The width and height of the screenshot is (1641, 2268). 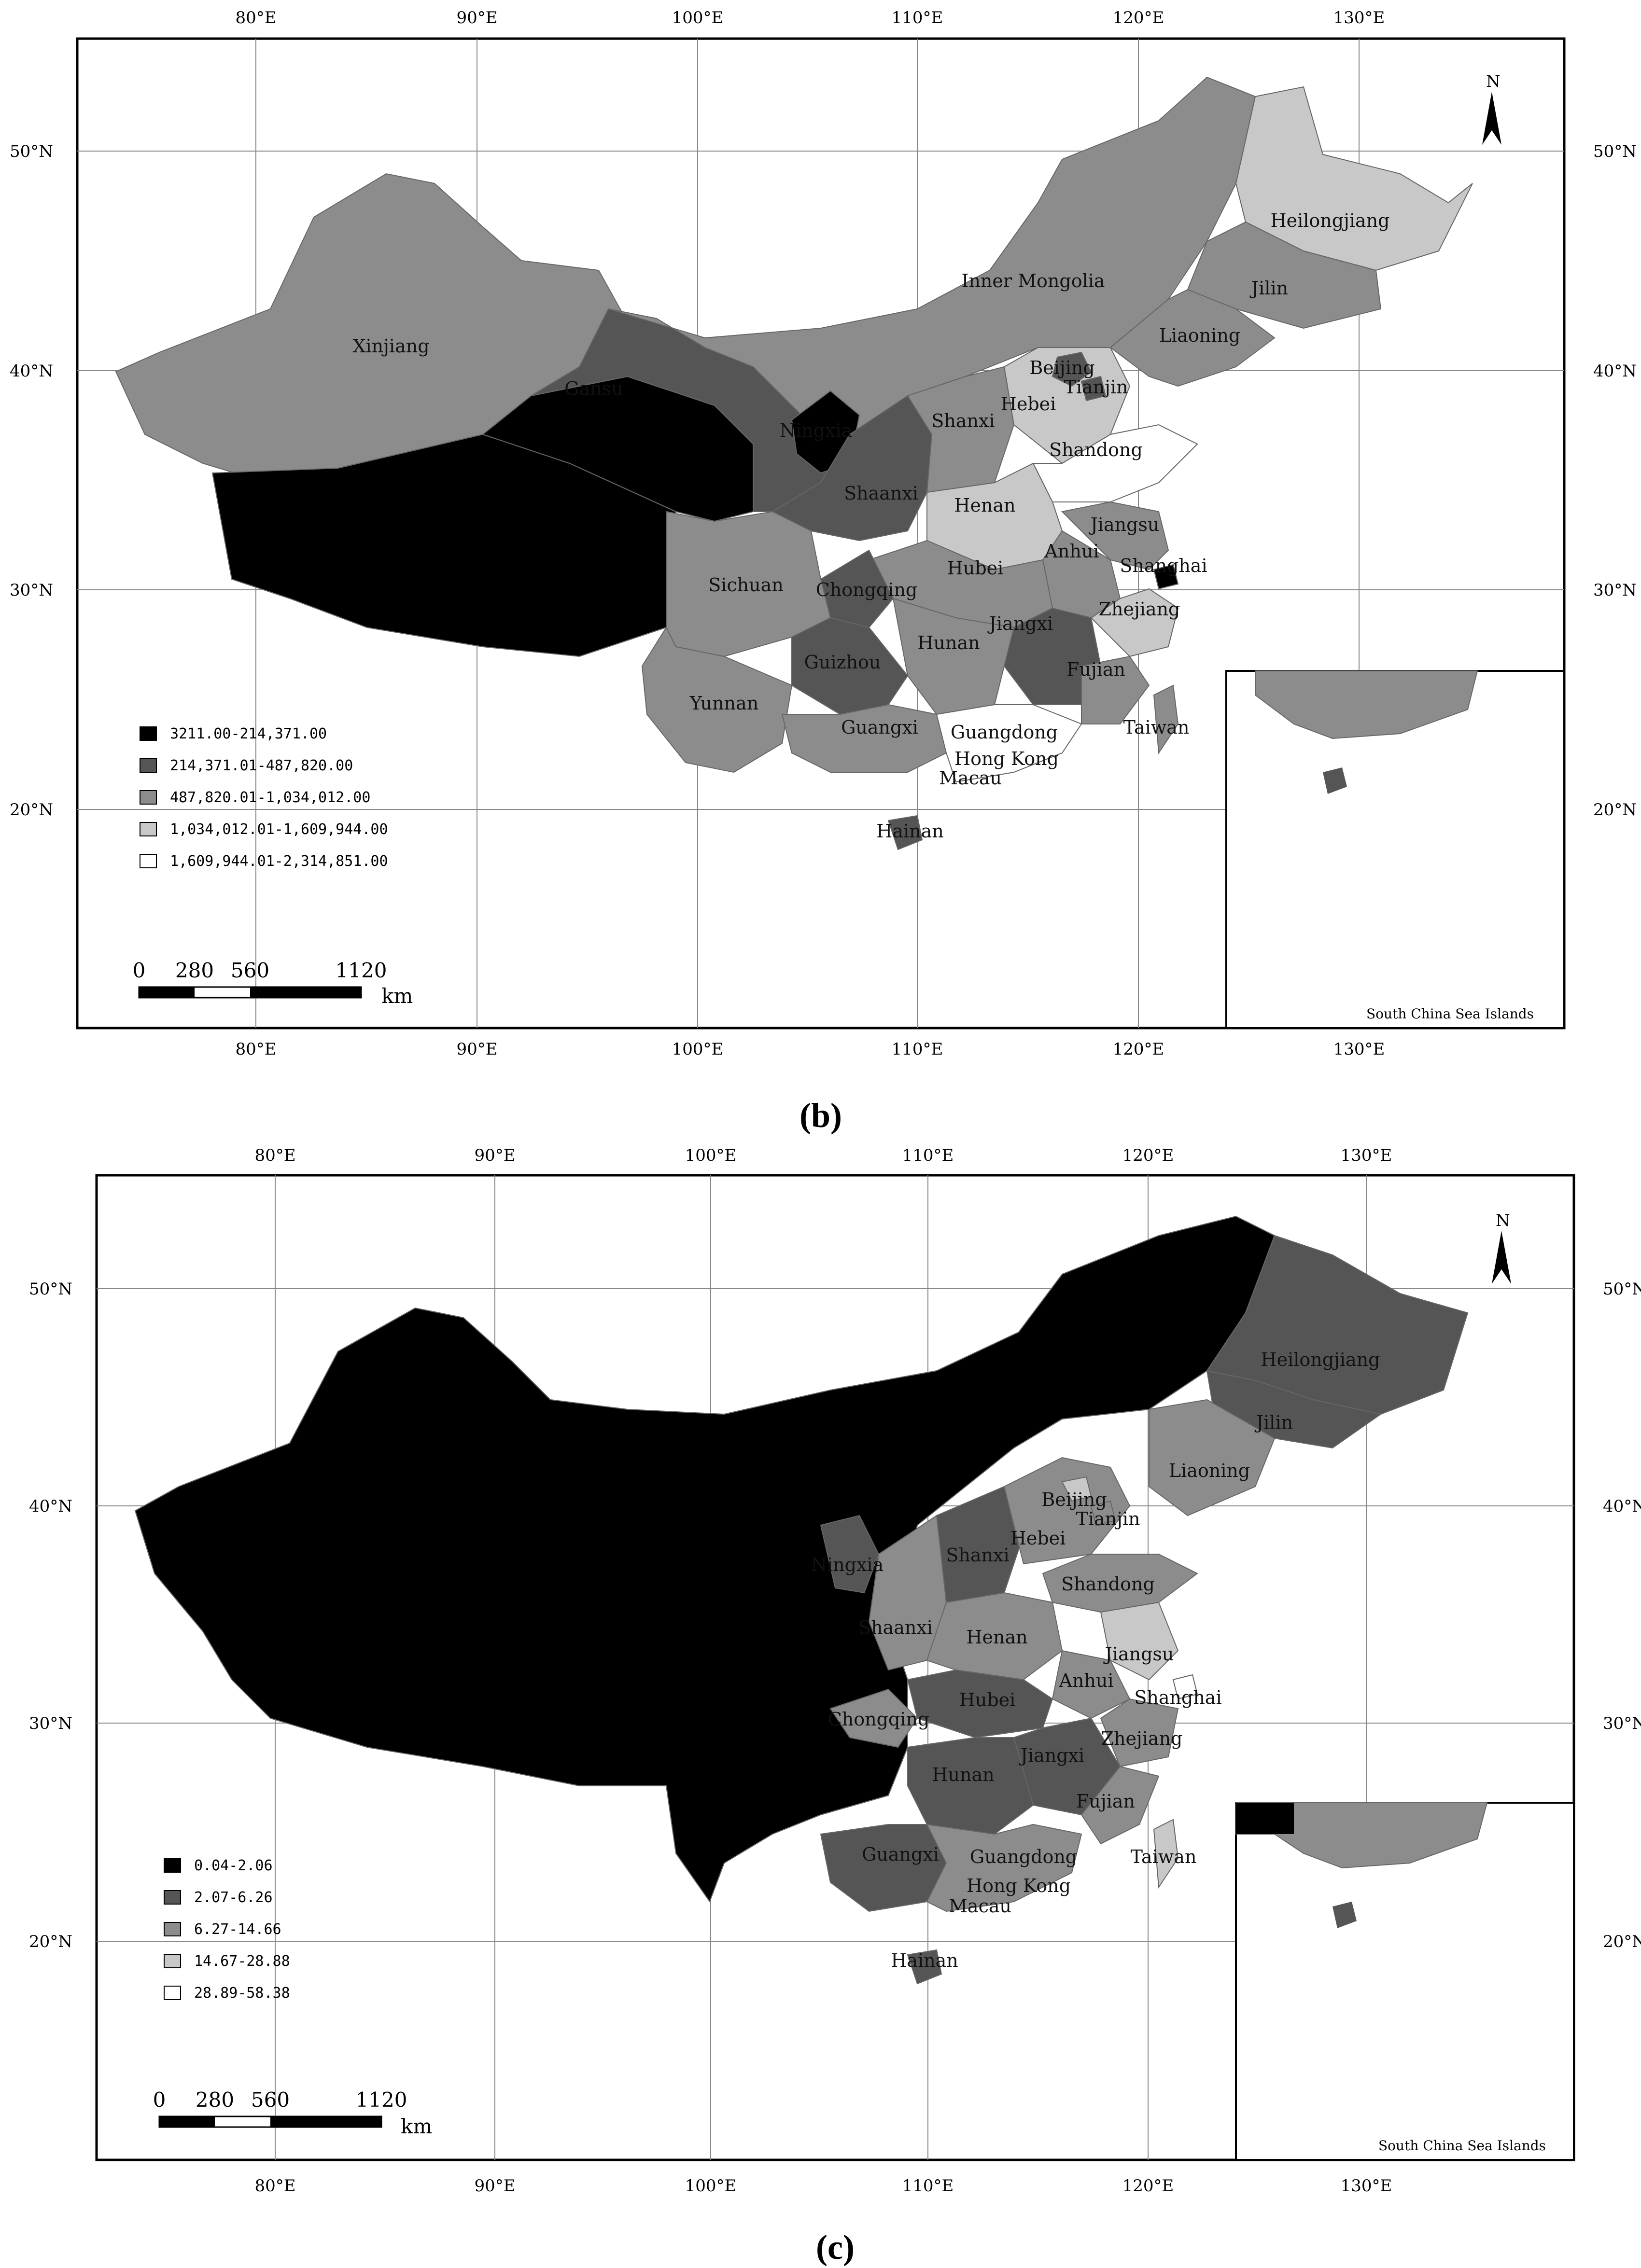 I want to click on map-b-lon-tick-bottom: 90°E, so click(x=476, y=1049).